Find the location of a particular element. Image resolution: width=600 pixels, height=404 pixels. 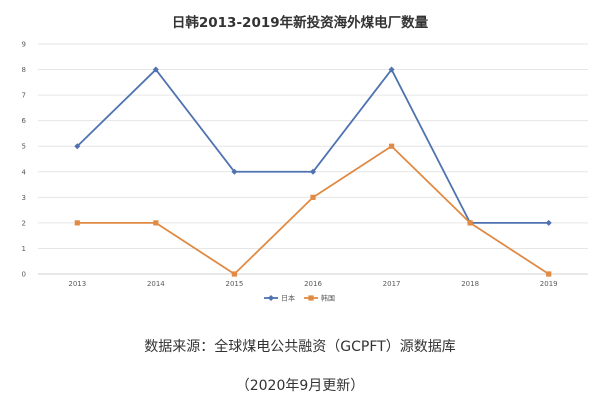

legend-label: 韩国 is located at coordinates (328, 298).